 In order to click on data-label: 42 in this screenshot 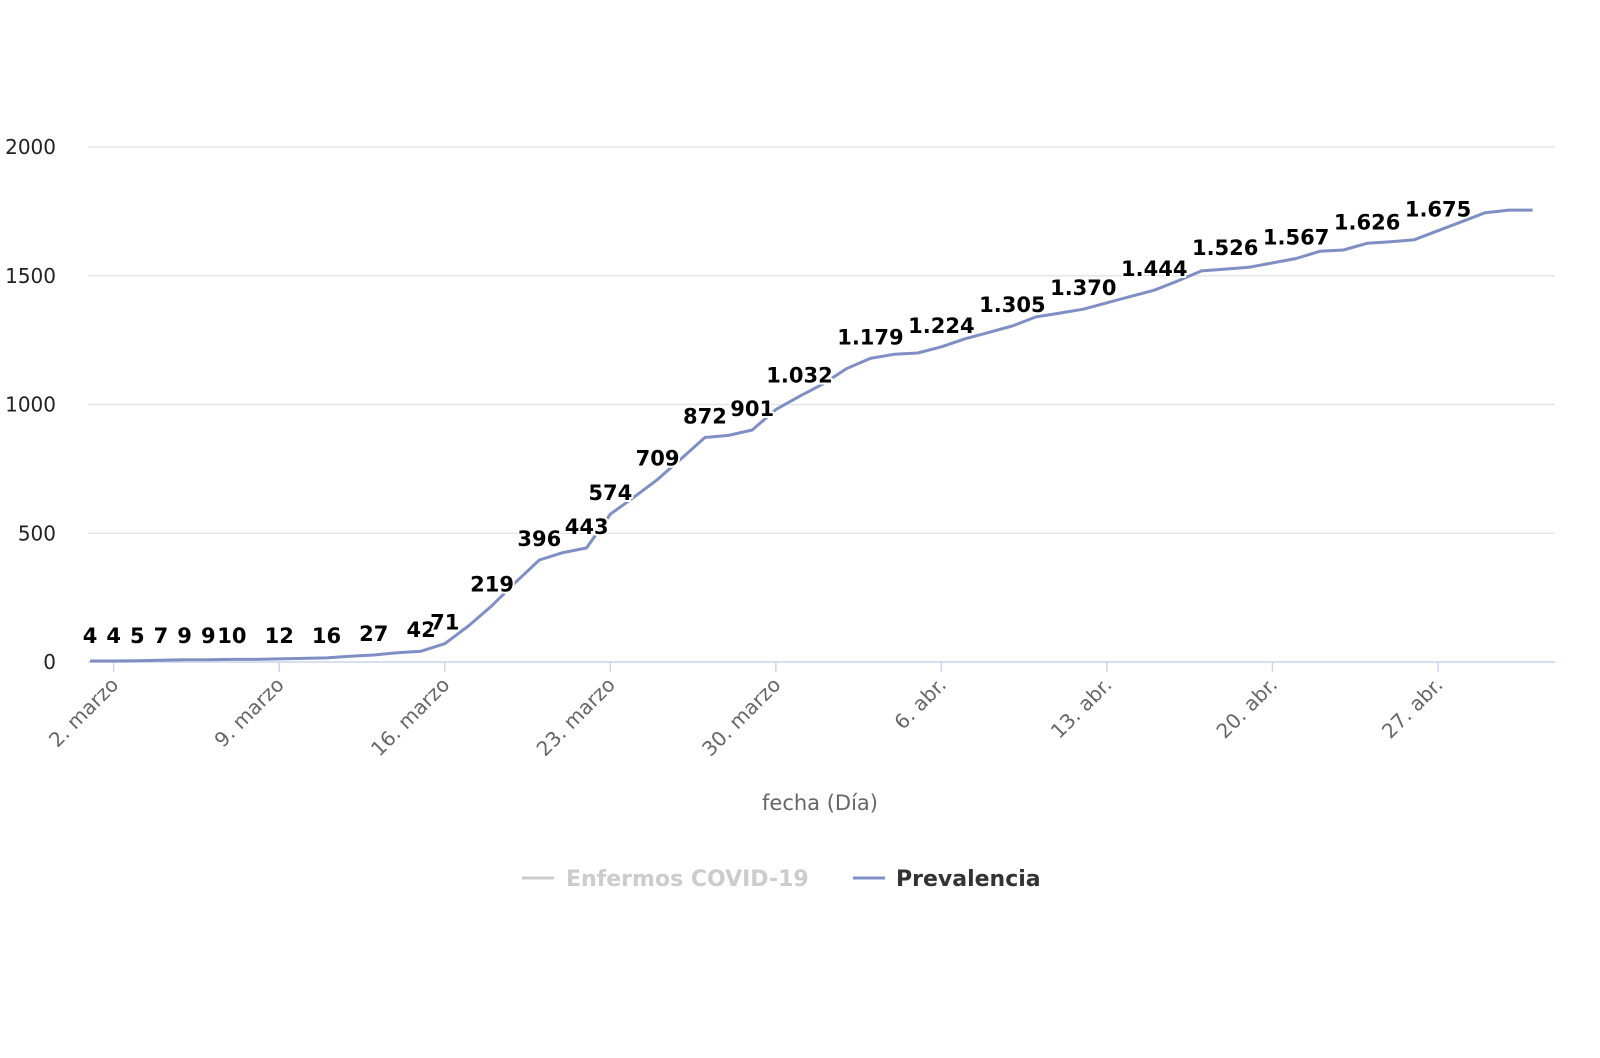, I will do `click(420, 630)`.